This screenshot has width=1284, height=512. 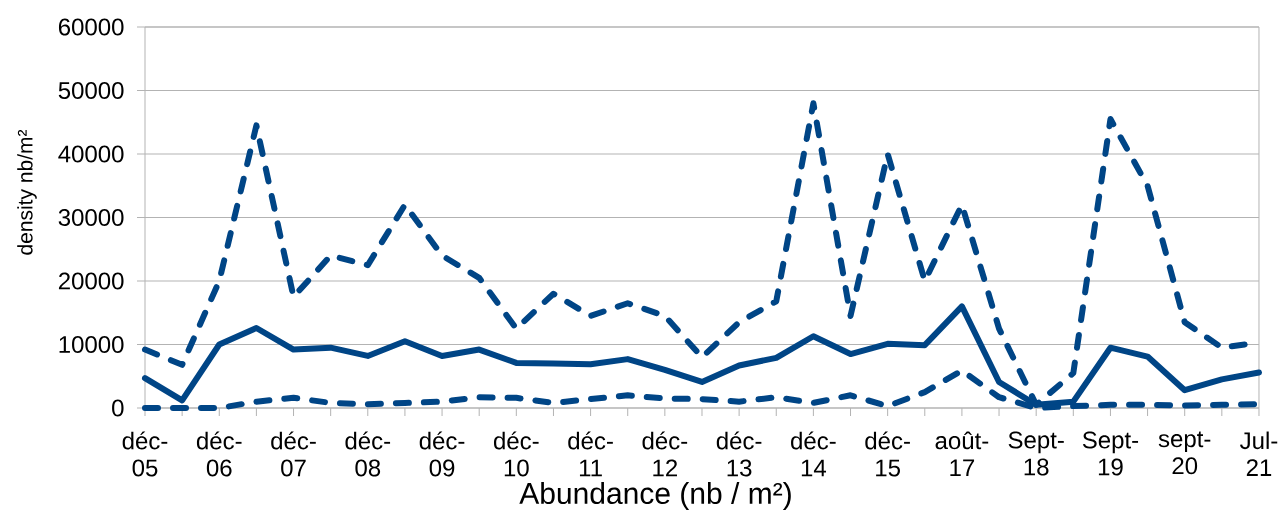 I want to click on x-tick-label: déc-08, so click(x=368, y=454).